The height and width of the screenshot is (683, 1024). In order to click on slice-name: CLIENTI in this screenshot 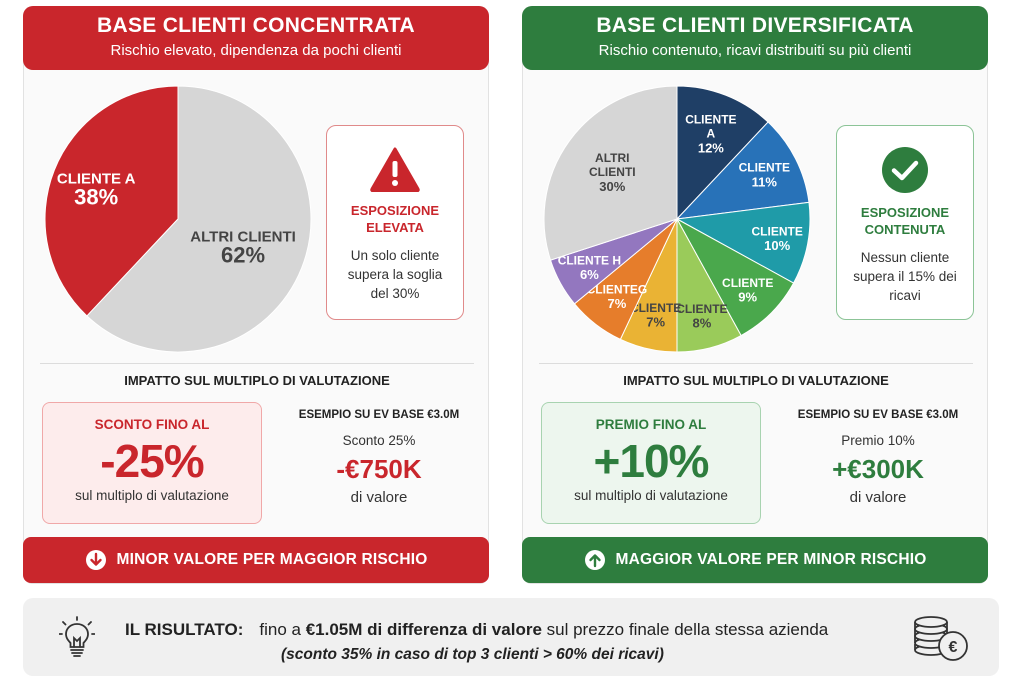, I will do `click(612, 172)`.